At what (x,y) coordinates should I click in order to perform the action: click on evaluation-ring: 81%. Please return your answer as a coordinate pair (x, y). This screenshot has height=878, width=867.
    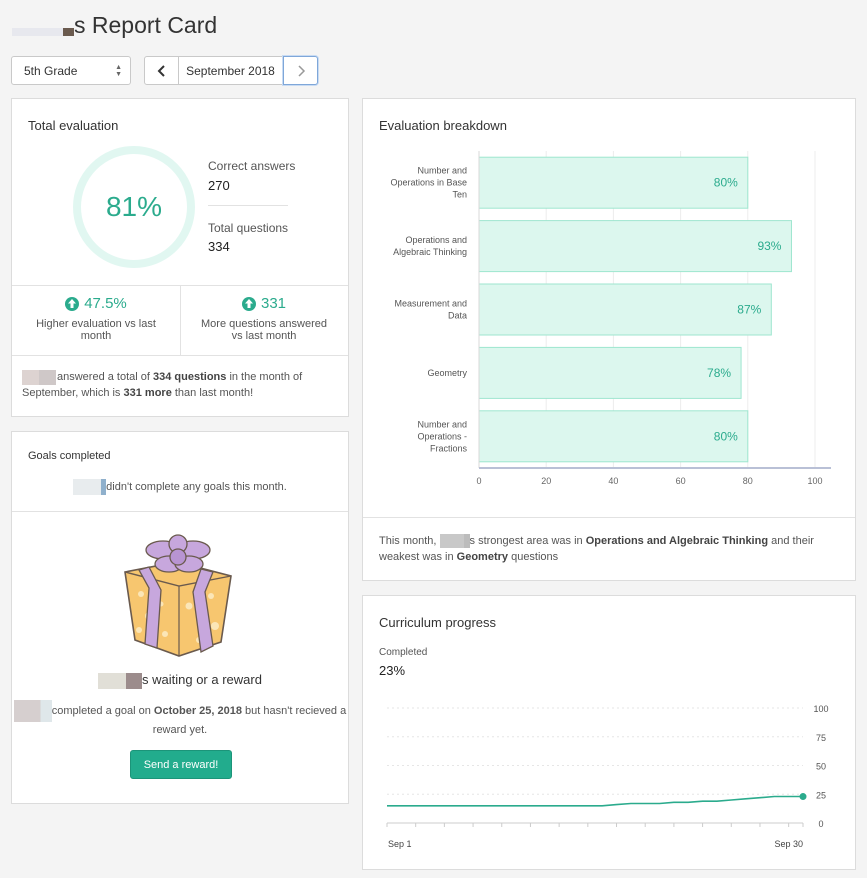
    Looking at the image, I should click on (134, 207).